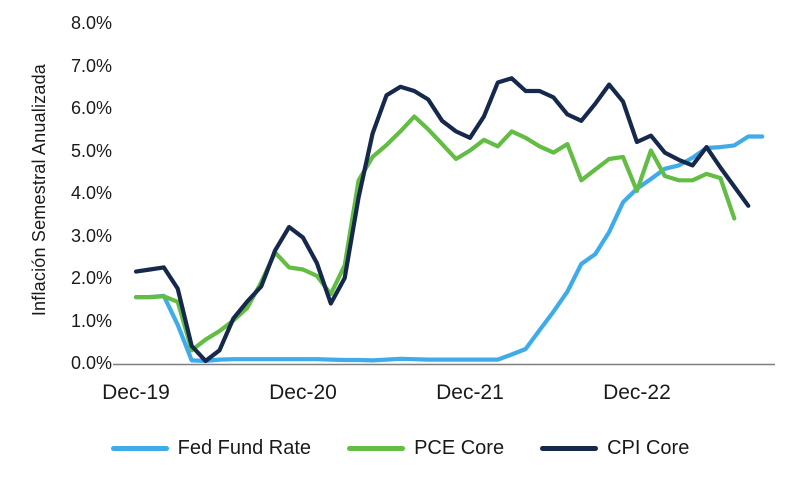  I want to click on legend-label-fed-fund-rate: Fed Fund Rate, so click(244, 447).